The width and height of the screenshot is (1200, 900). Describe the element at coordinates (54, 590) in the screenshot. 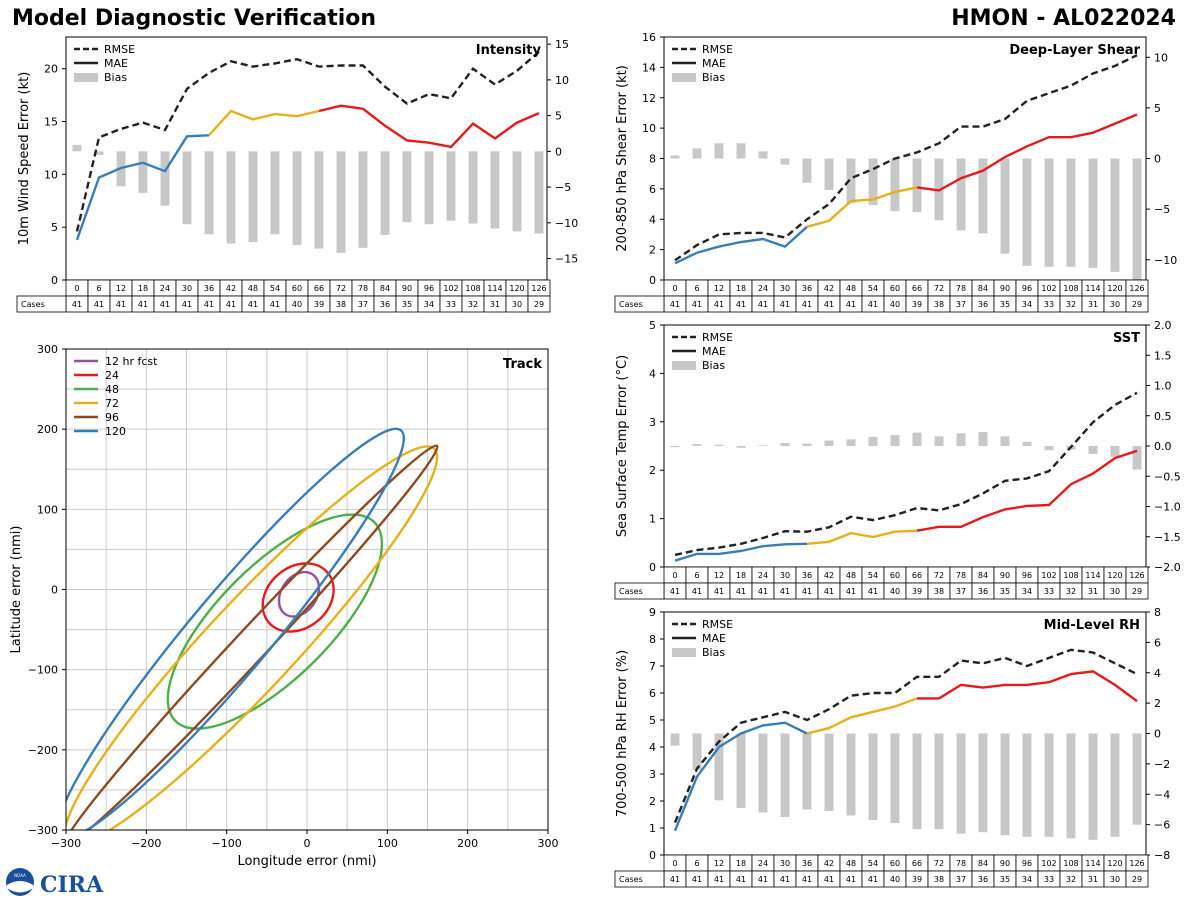

I see `track-ytick-label: 0` at that location.